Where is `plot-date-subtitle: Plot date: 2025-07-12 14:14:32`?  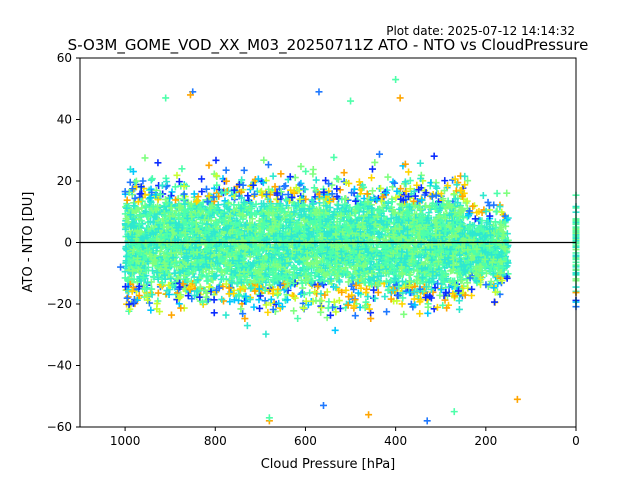 plot-date-subtitle: Plot date: 2025-07-12 14:14:32 is located at coordinates (480, 31).